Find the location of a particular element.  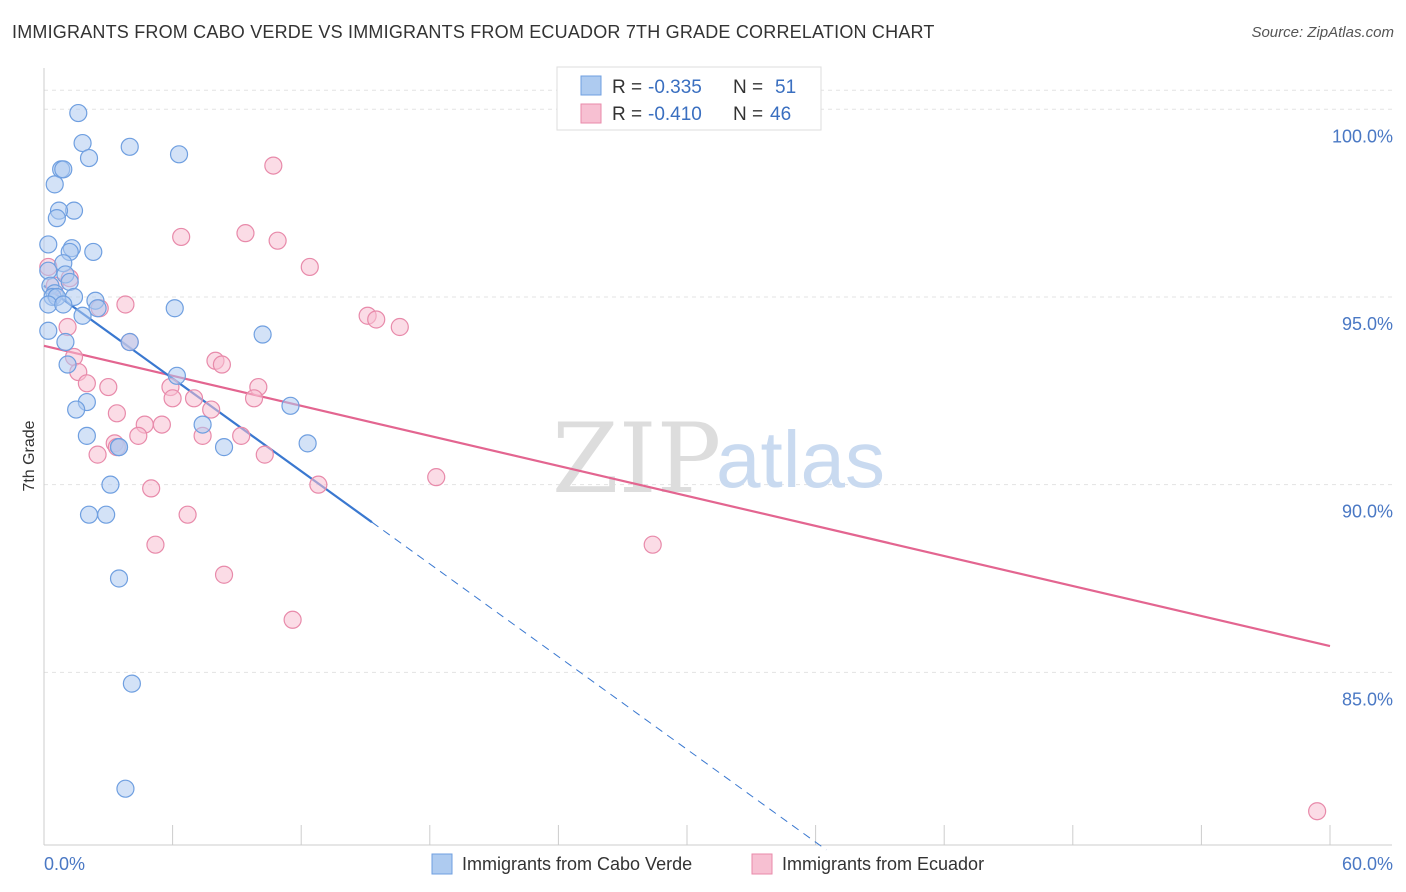

series-legend-swatch-ecuador is located at coordinates (762, 864).